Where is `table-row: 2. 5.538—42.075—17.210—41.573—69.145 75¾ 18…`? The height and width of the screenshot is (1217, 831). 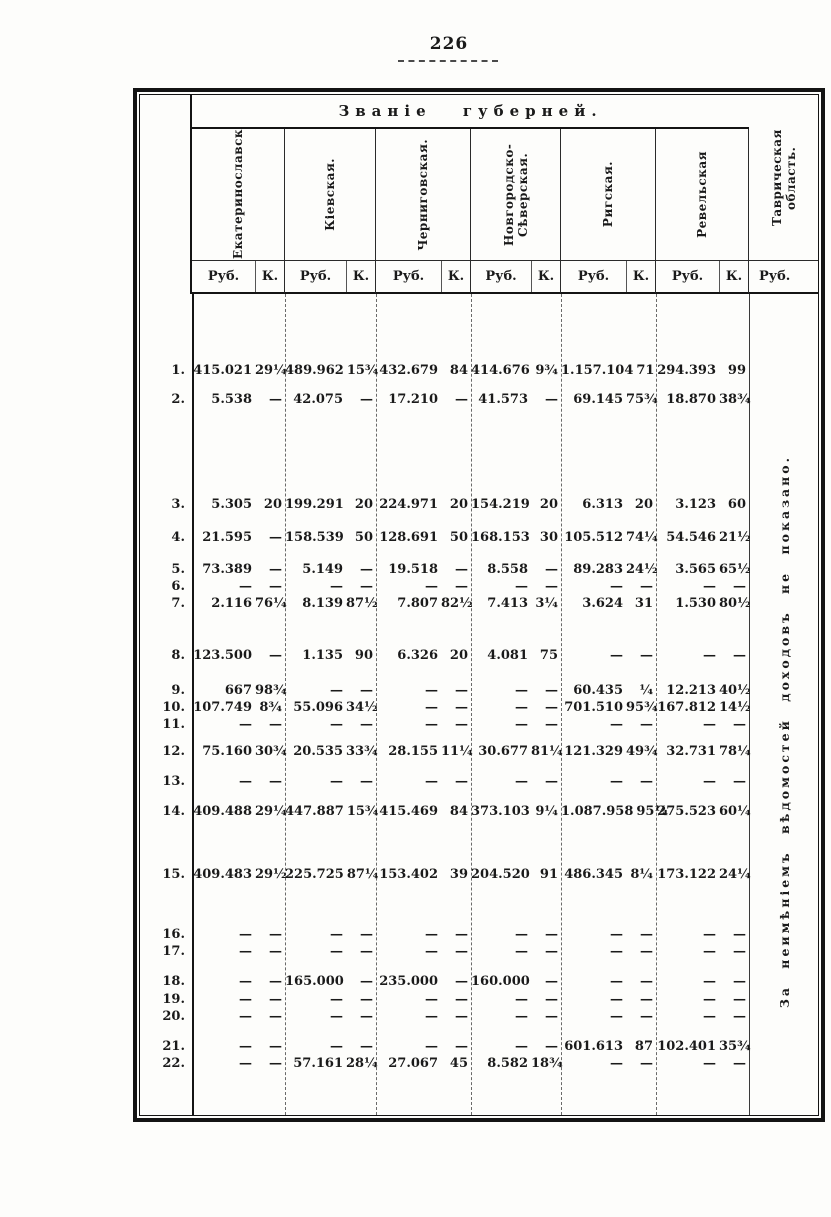
table-row: 2. 5.538—42.075—17.210—41.573—69.145 75¾ 18… is located at coordinates (479, 399).